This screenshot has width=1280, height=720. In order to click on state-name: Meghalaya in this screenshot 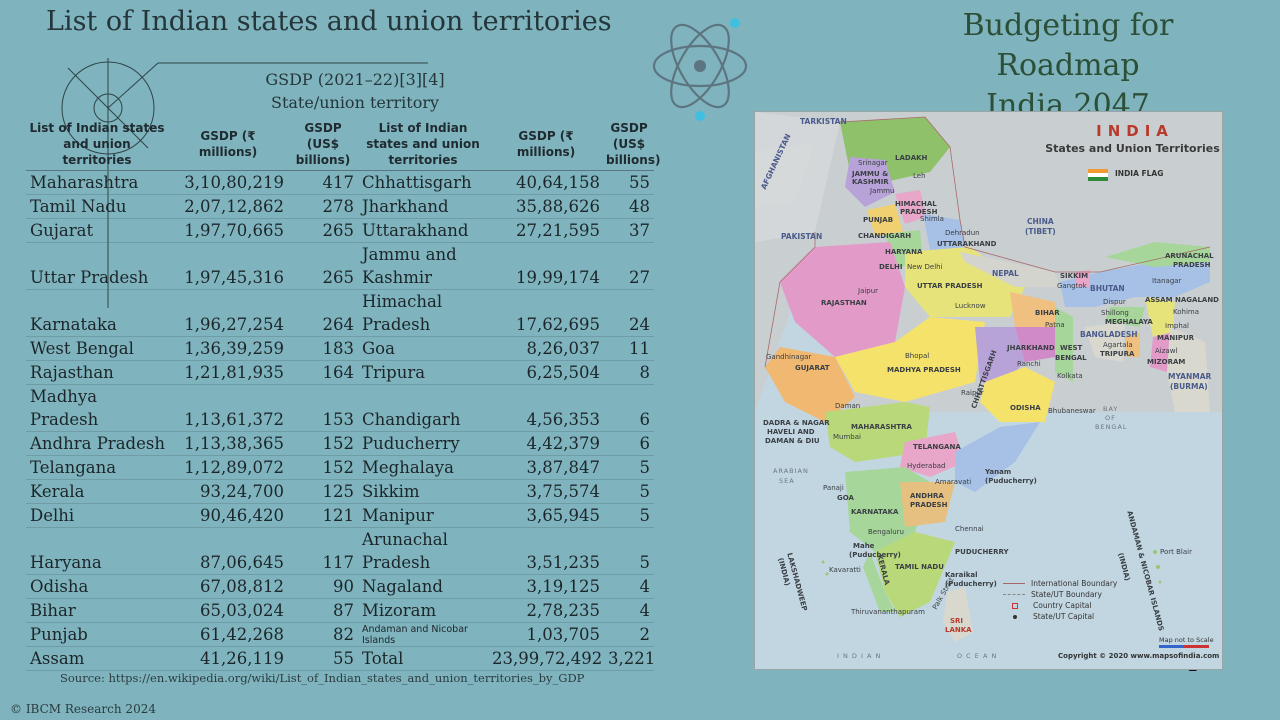, I will do `click(423, 467)`.